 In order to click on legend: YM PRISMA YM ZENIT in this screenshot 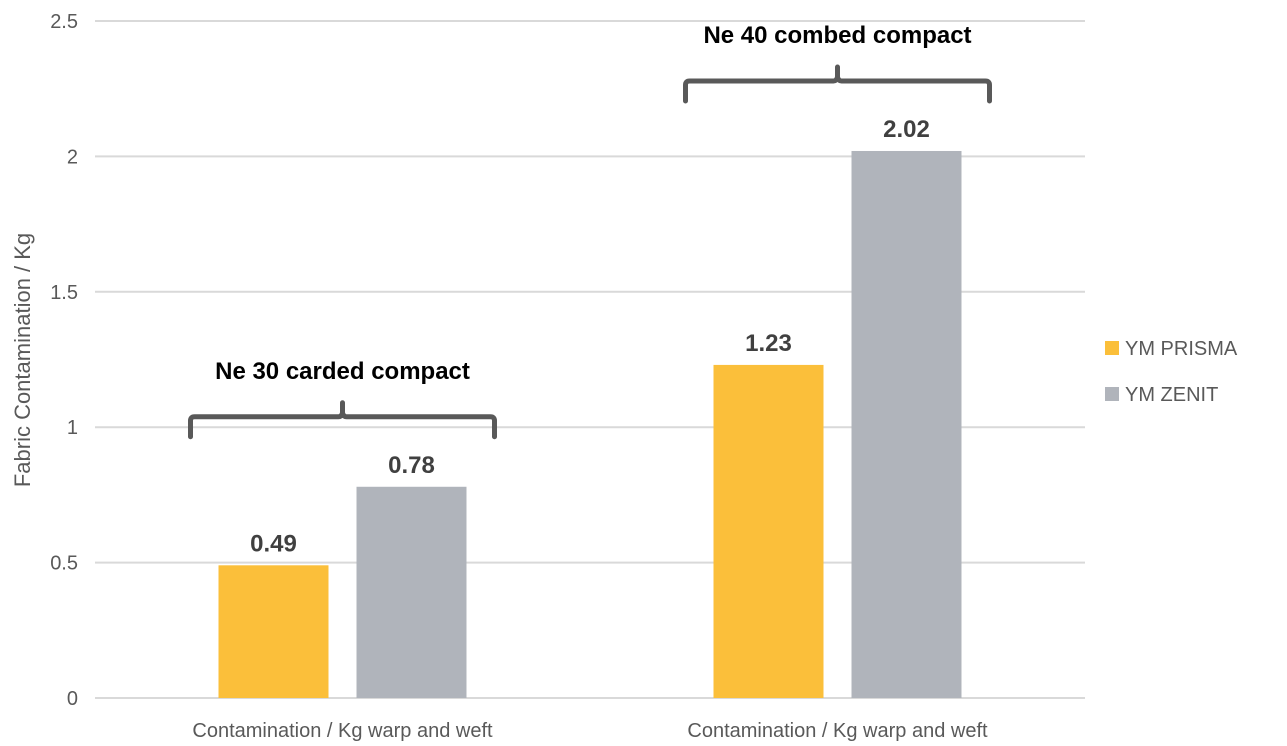, I will do `click(1171, 372)`.